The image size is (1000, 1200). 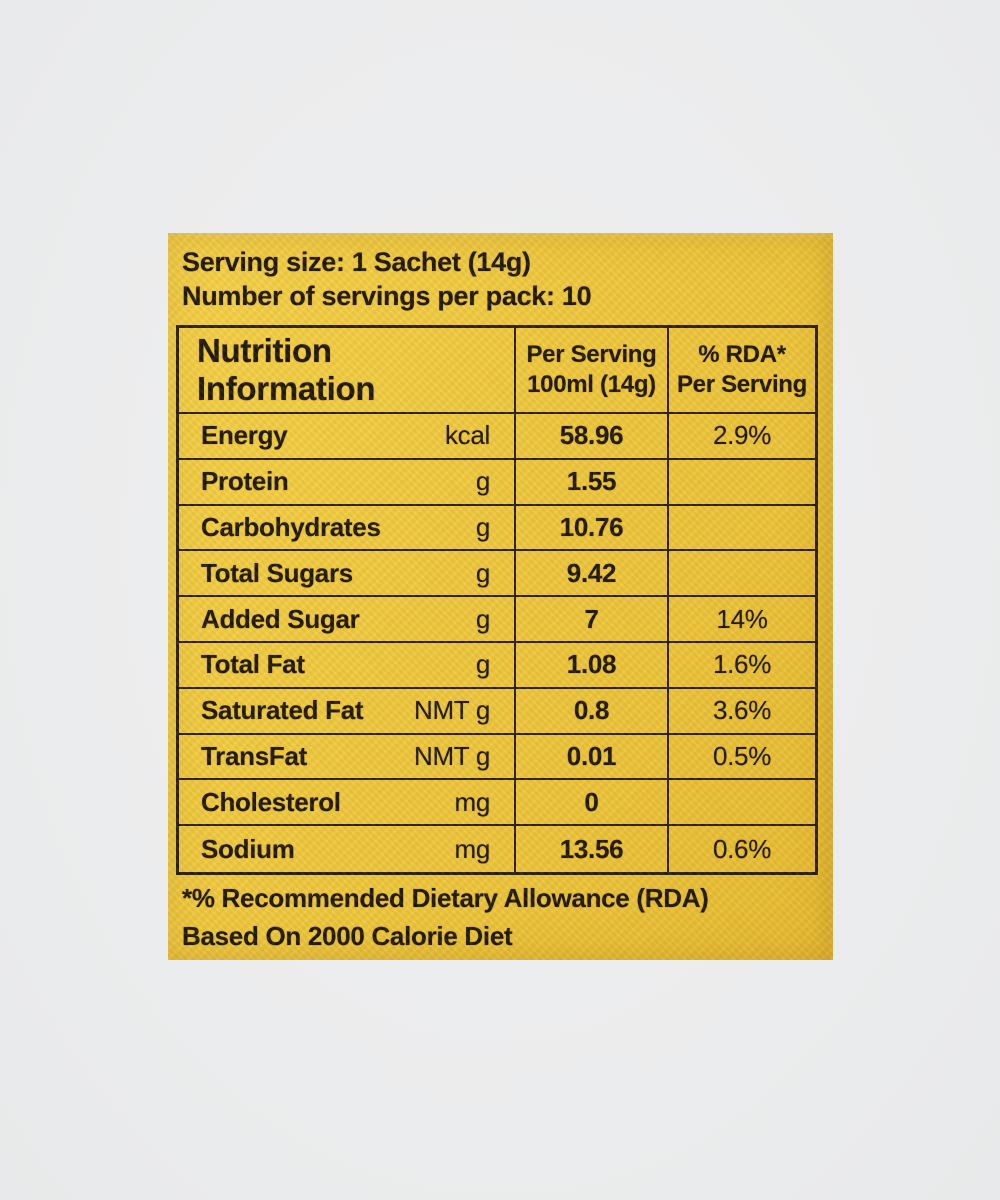 I want to click on table-header-rda: % RDA* Per Serving, so click(x=742, y=371).